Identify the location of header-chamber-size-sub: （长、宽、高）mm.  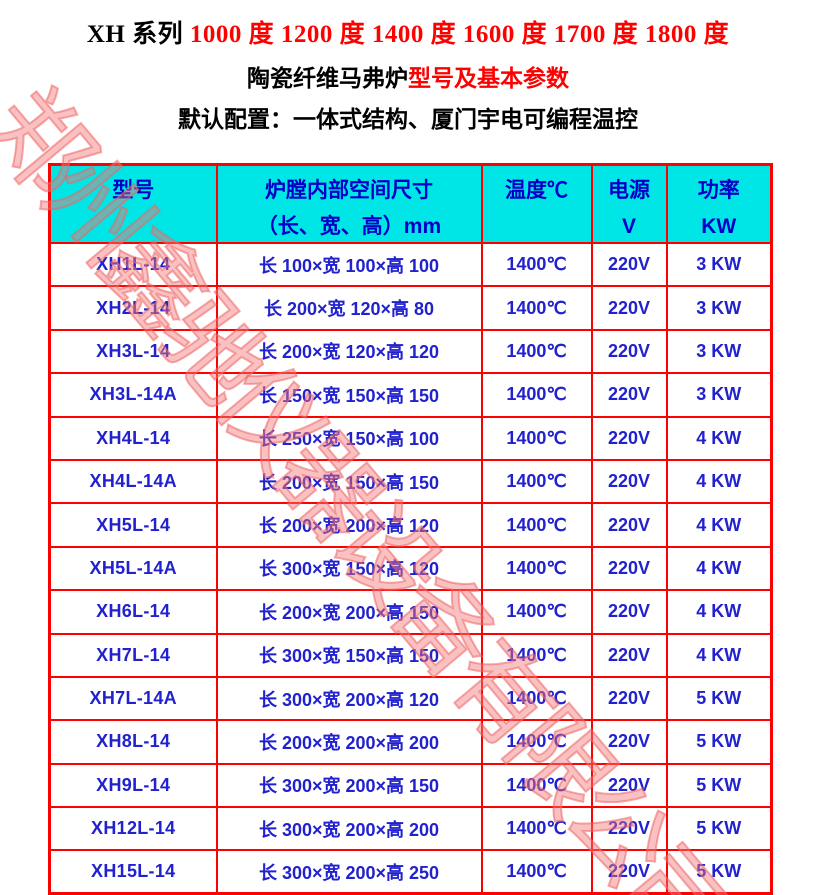
(349, 226).